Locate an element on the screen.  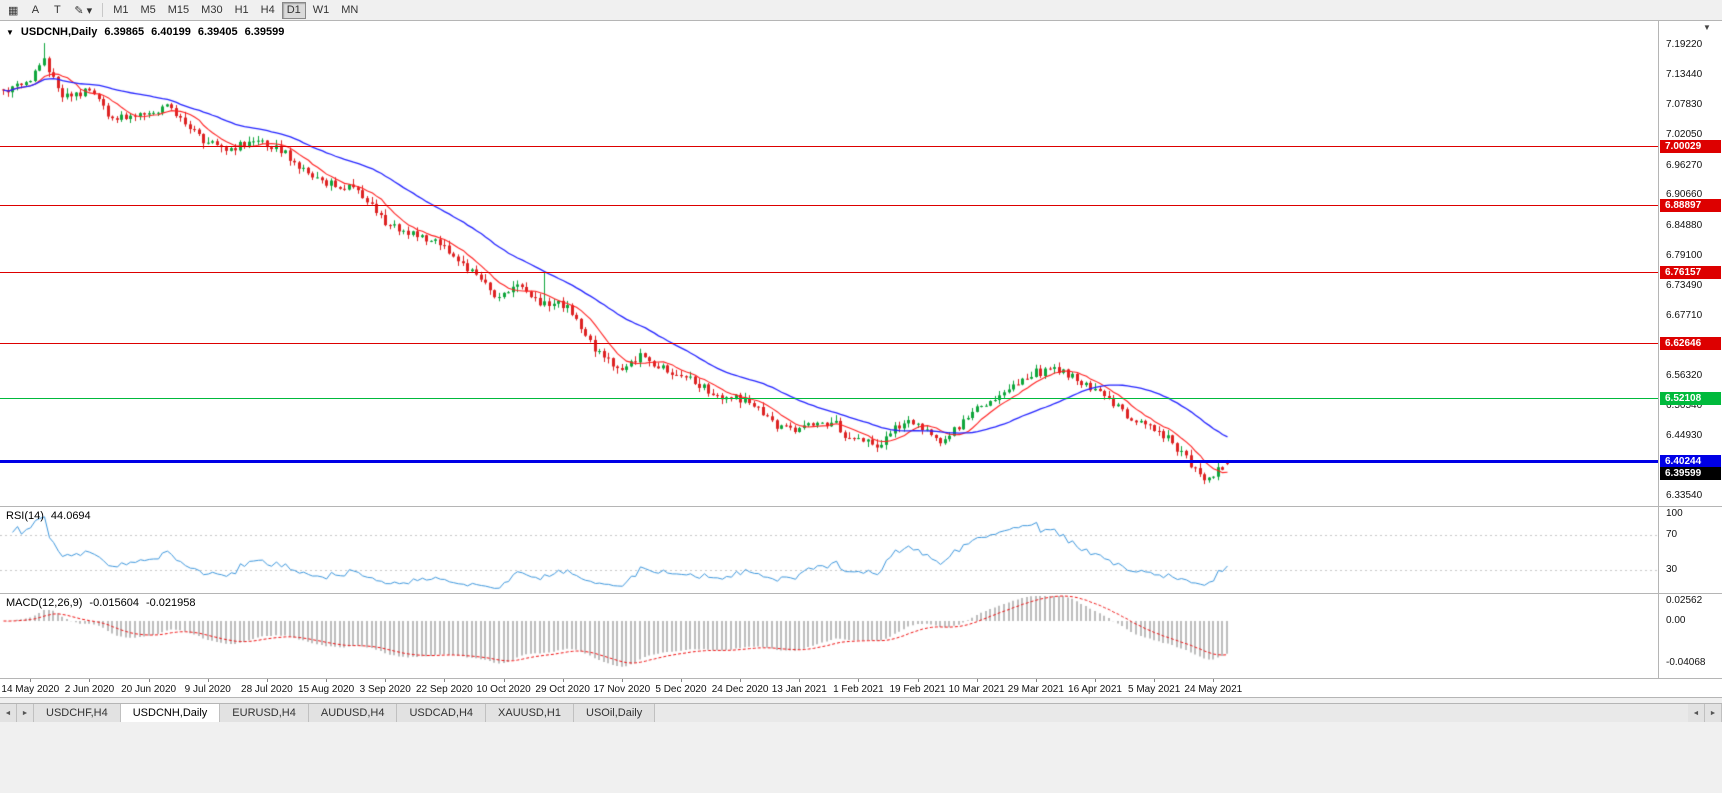
macd-axis-tick: 0.00 is located at coordinates (1676, 620).